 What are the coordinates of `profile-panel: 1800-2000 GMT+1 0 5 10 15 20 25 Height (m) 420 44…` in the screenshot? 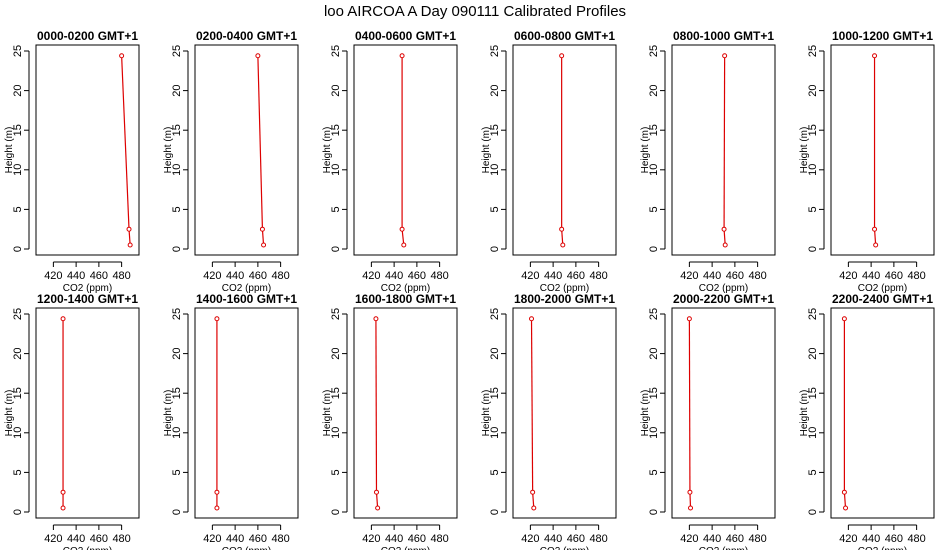 It's located at (549, 421).